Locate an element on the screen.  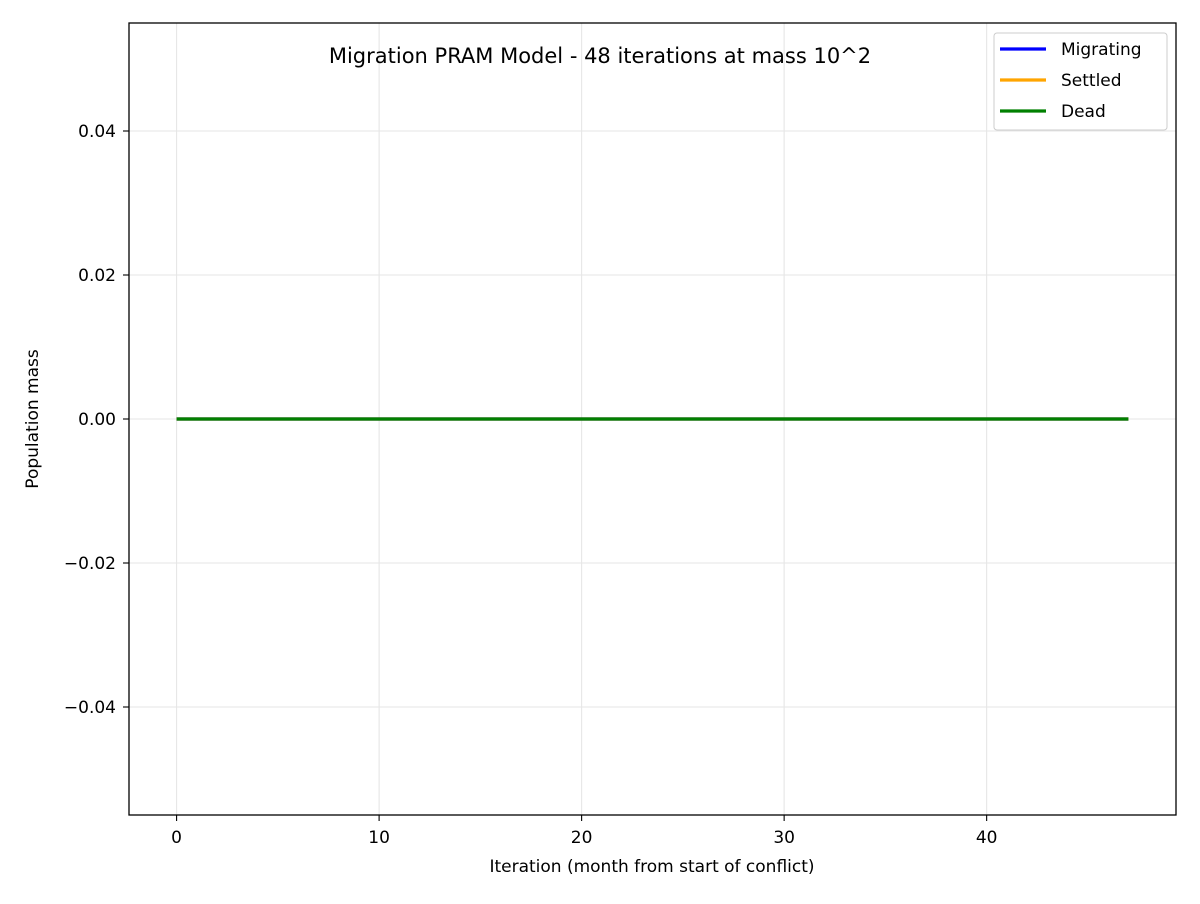
legend-box is located at coordinates (1080, 81).